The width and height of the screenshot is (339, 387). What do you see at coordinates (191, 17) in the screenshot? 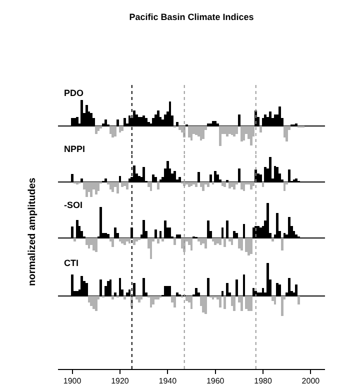
I see `chart-title: Pacific Basin Climate Indices` at bounding box center [191, 17].